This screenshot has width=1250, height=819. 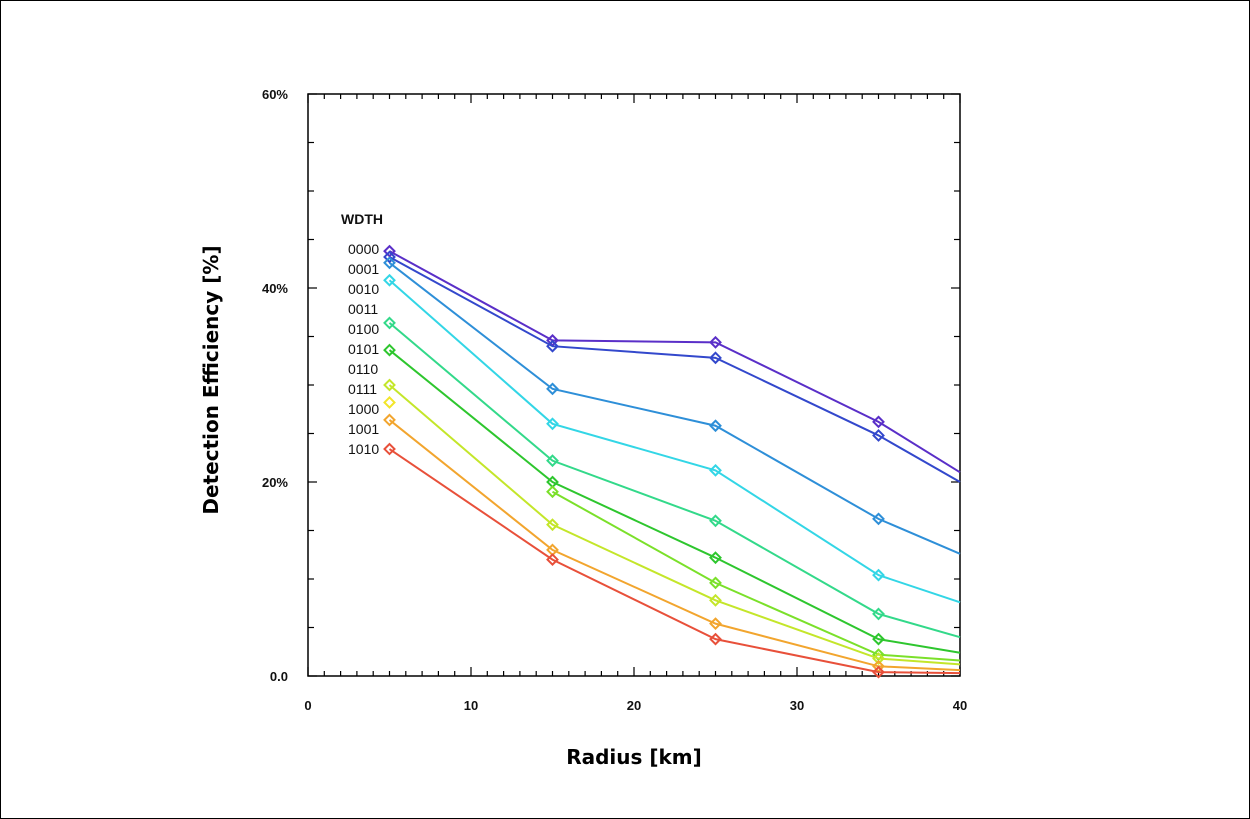 I want to click on legend-label: 0100, so click(x=363, y=329).